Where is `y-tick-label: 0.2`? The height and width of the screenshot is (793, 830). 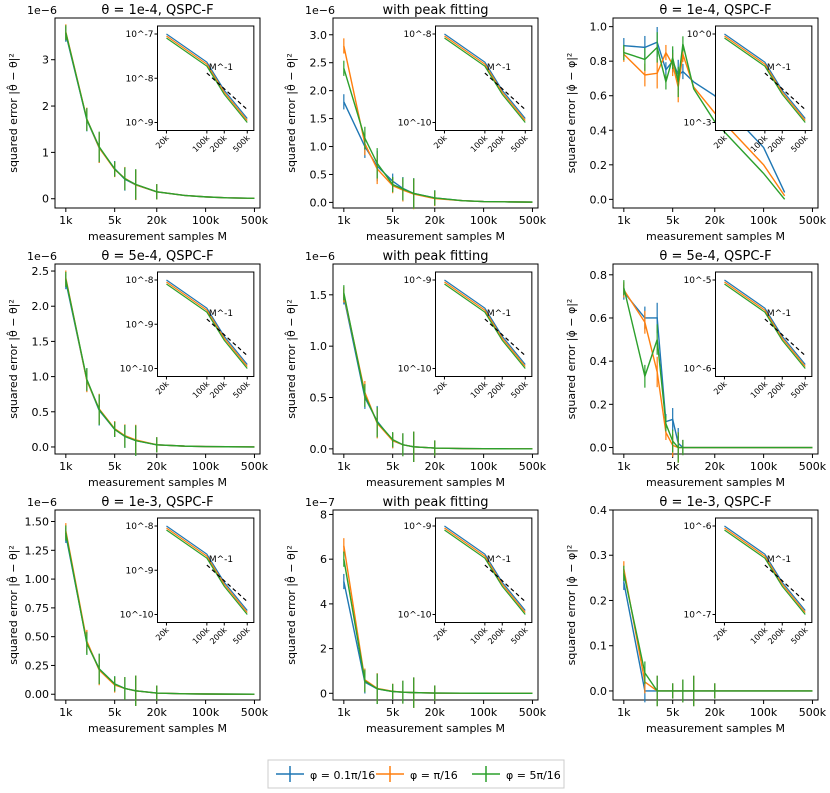
y-tick-label: 0.2 is located at coordinates (599, 404).